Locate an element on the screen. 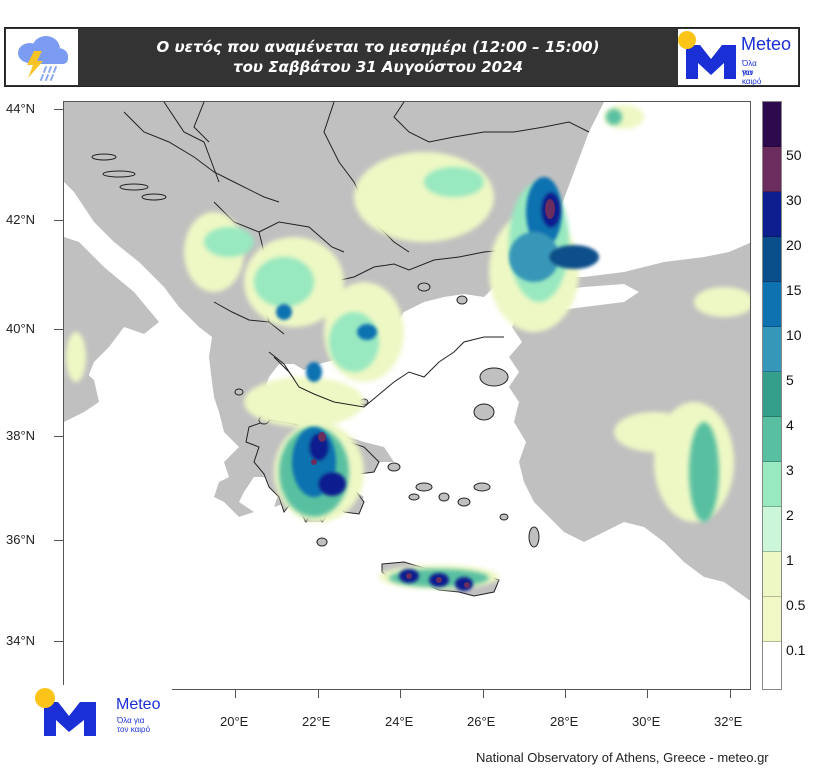 This screenshot has height=771, width=820. land-italy is located at coordinates (111, 324).